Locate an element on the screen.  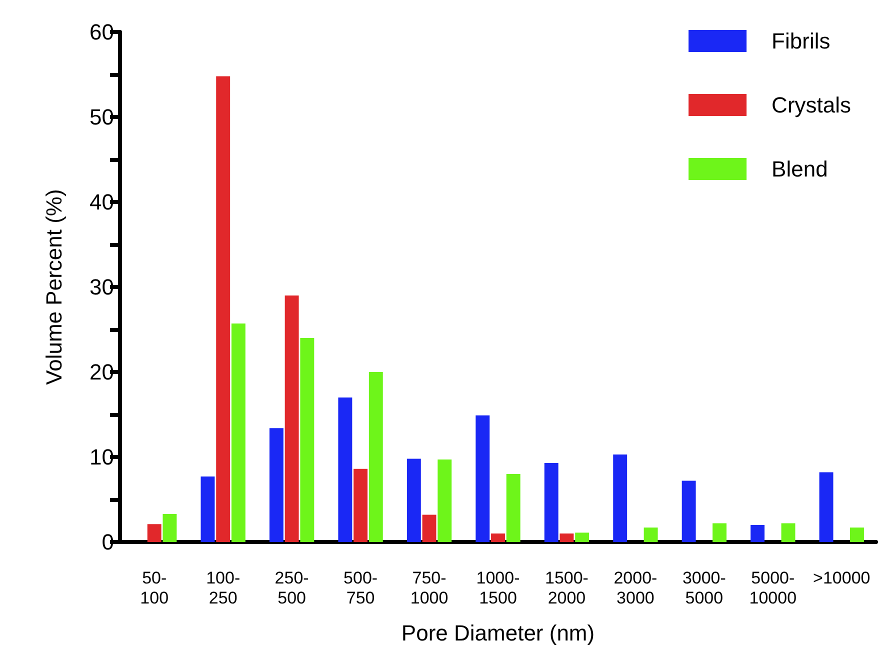
x-tick-label: 50- 100 is located at coordinates (154, 588).